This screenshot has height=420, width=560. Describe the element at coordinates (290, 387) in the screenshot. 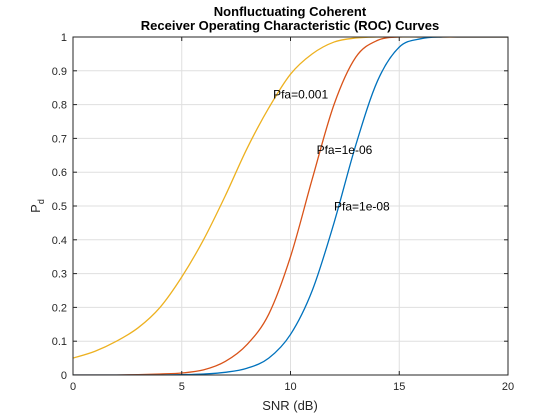

I see `x-tick-label: 10` at that location.